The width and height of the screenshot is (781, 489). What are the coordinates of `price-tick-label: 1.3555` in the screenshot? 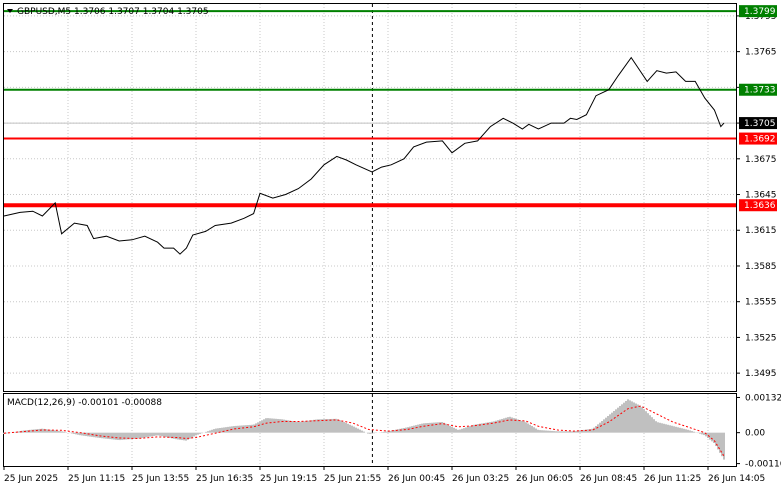 It's located at (761, 303).